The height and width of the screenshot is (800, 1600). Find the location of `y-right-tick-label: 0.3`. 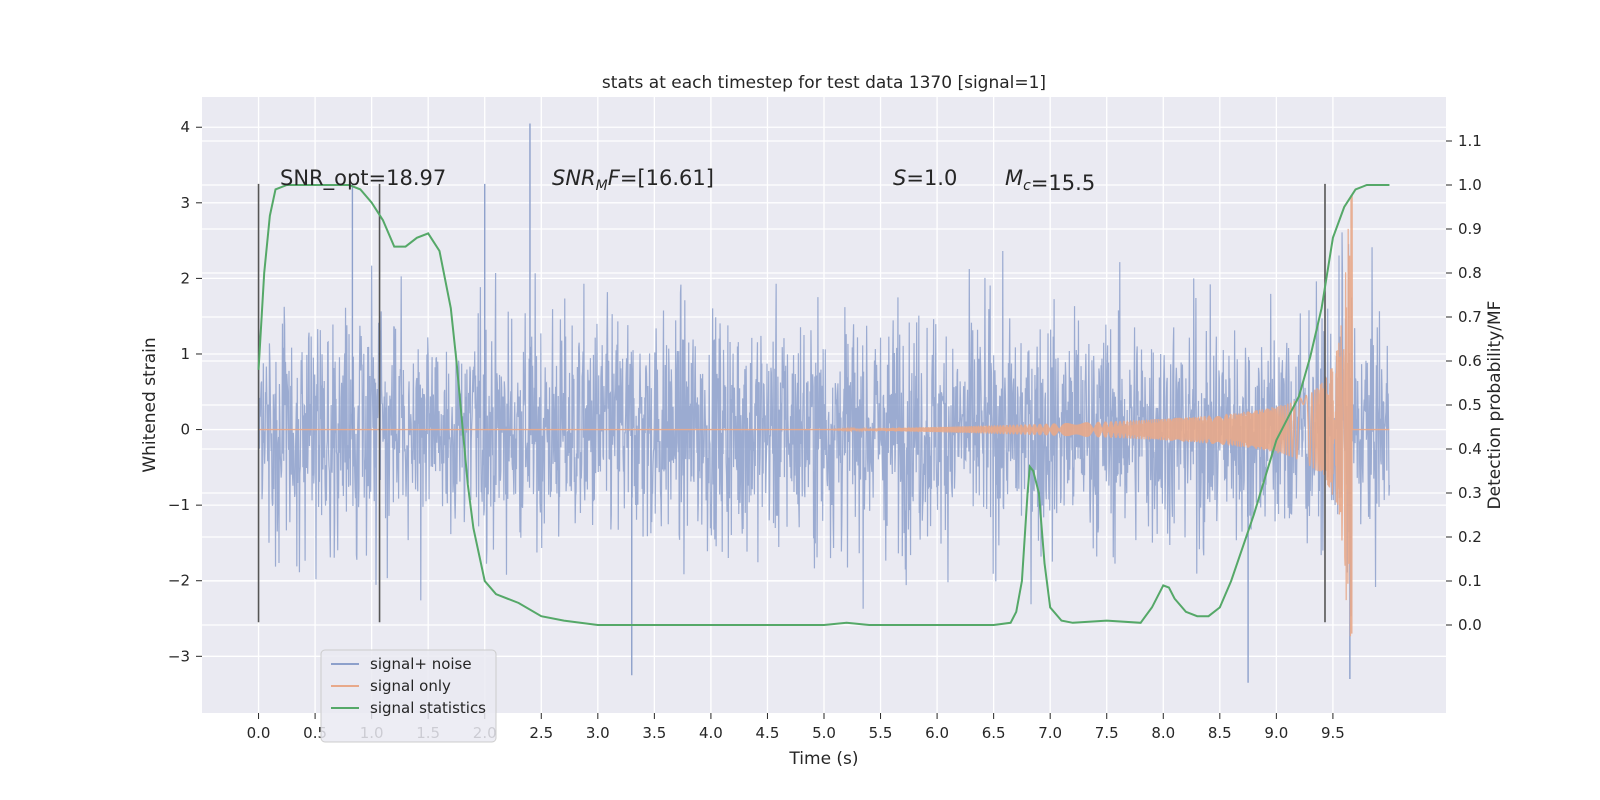

y-right-tick-label: 0.3 is located at coordinates (1470, 493).